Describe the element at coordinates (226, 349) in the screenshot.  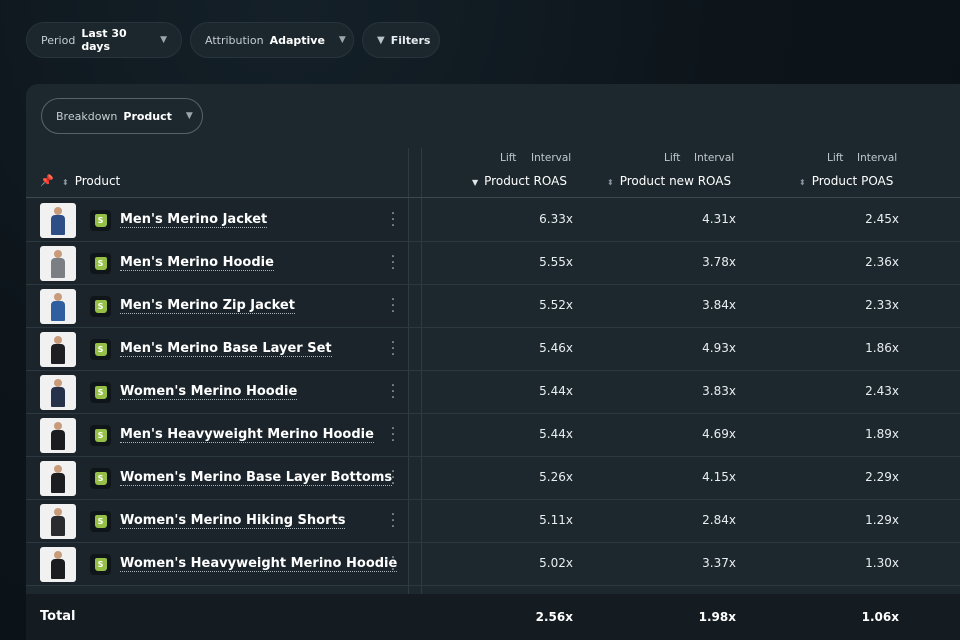
I see `product-name-link: Men's Merino Base Layer Set` at that location.